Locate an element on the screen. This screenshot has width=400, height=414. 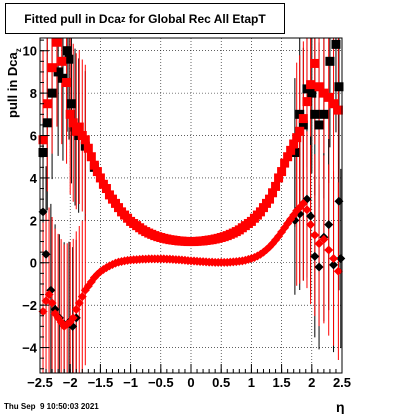
y-tick-label: −4 is located at coordinates (30, 348).